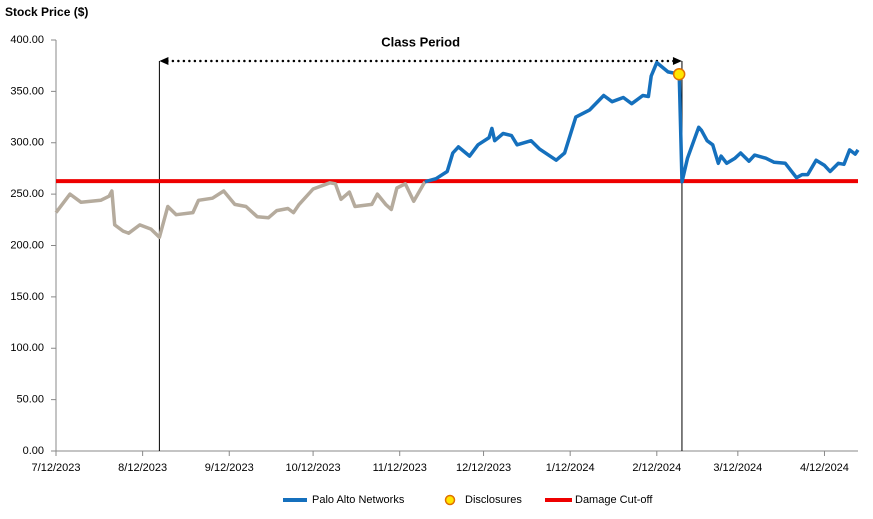  I want to click on x-tick-label: 2/12/2024, so click(656, 468).